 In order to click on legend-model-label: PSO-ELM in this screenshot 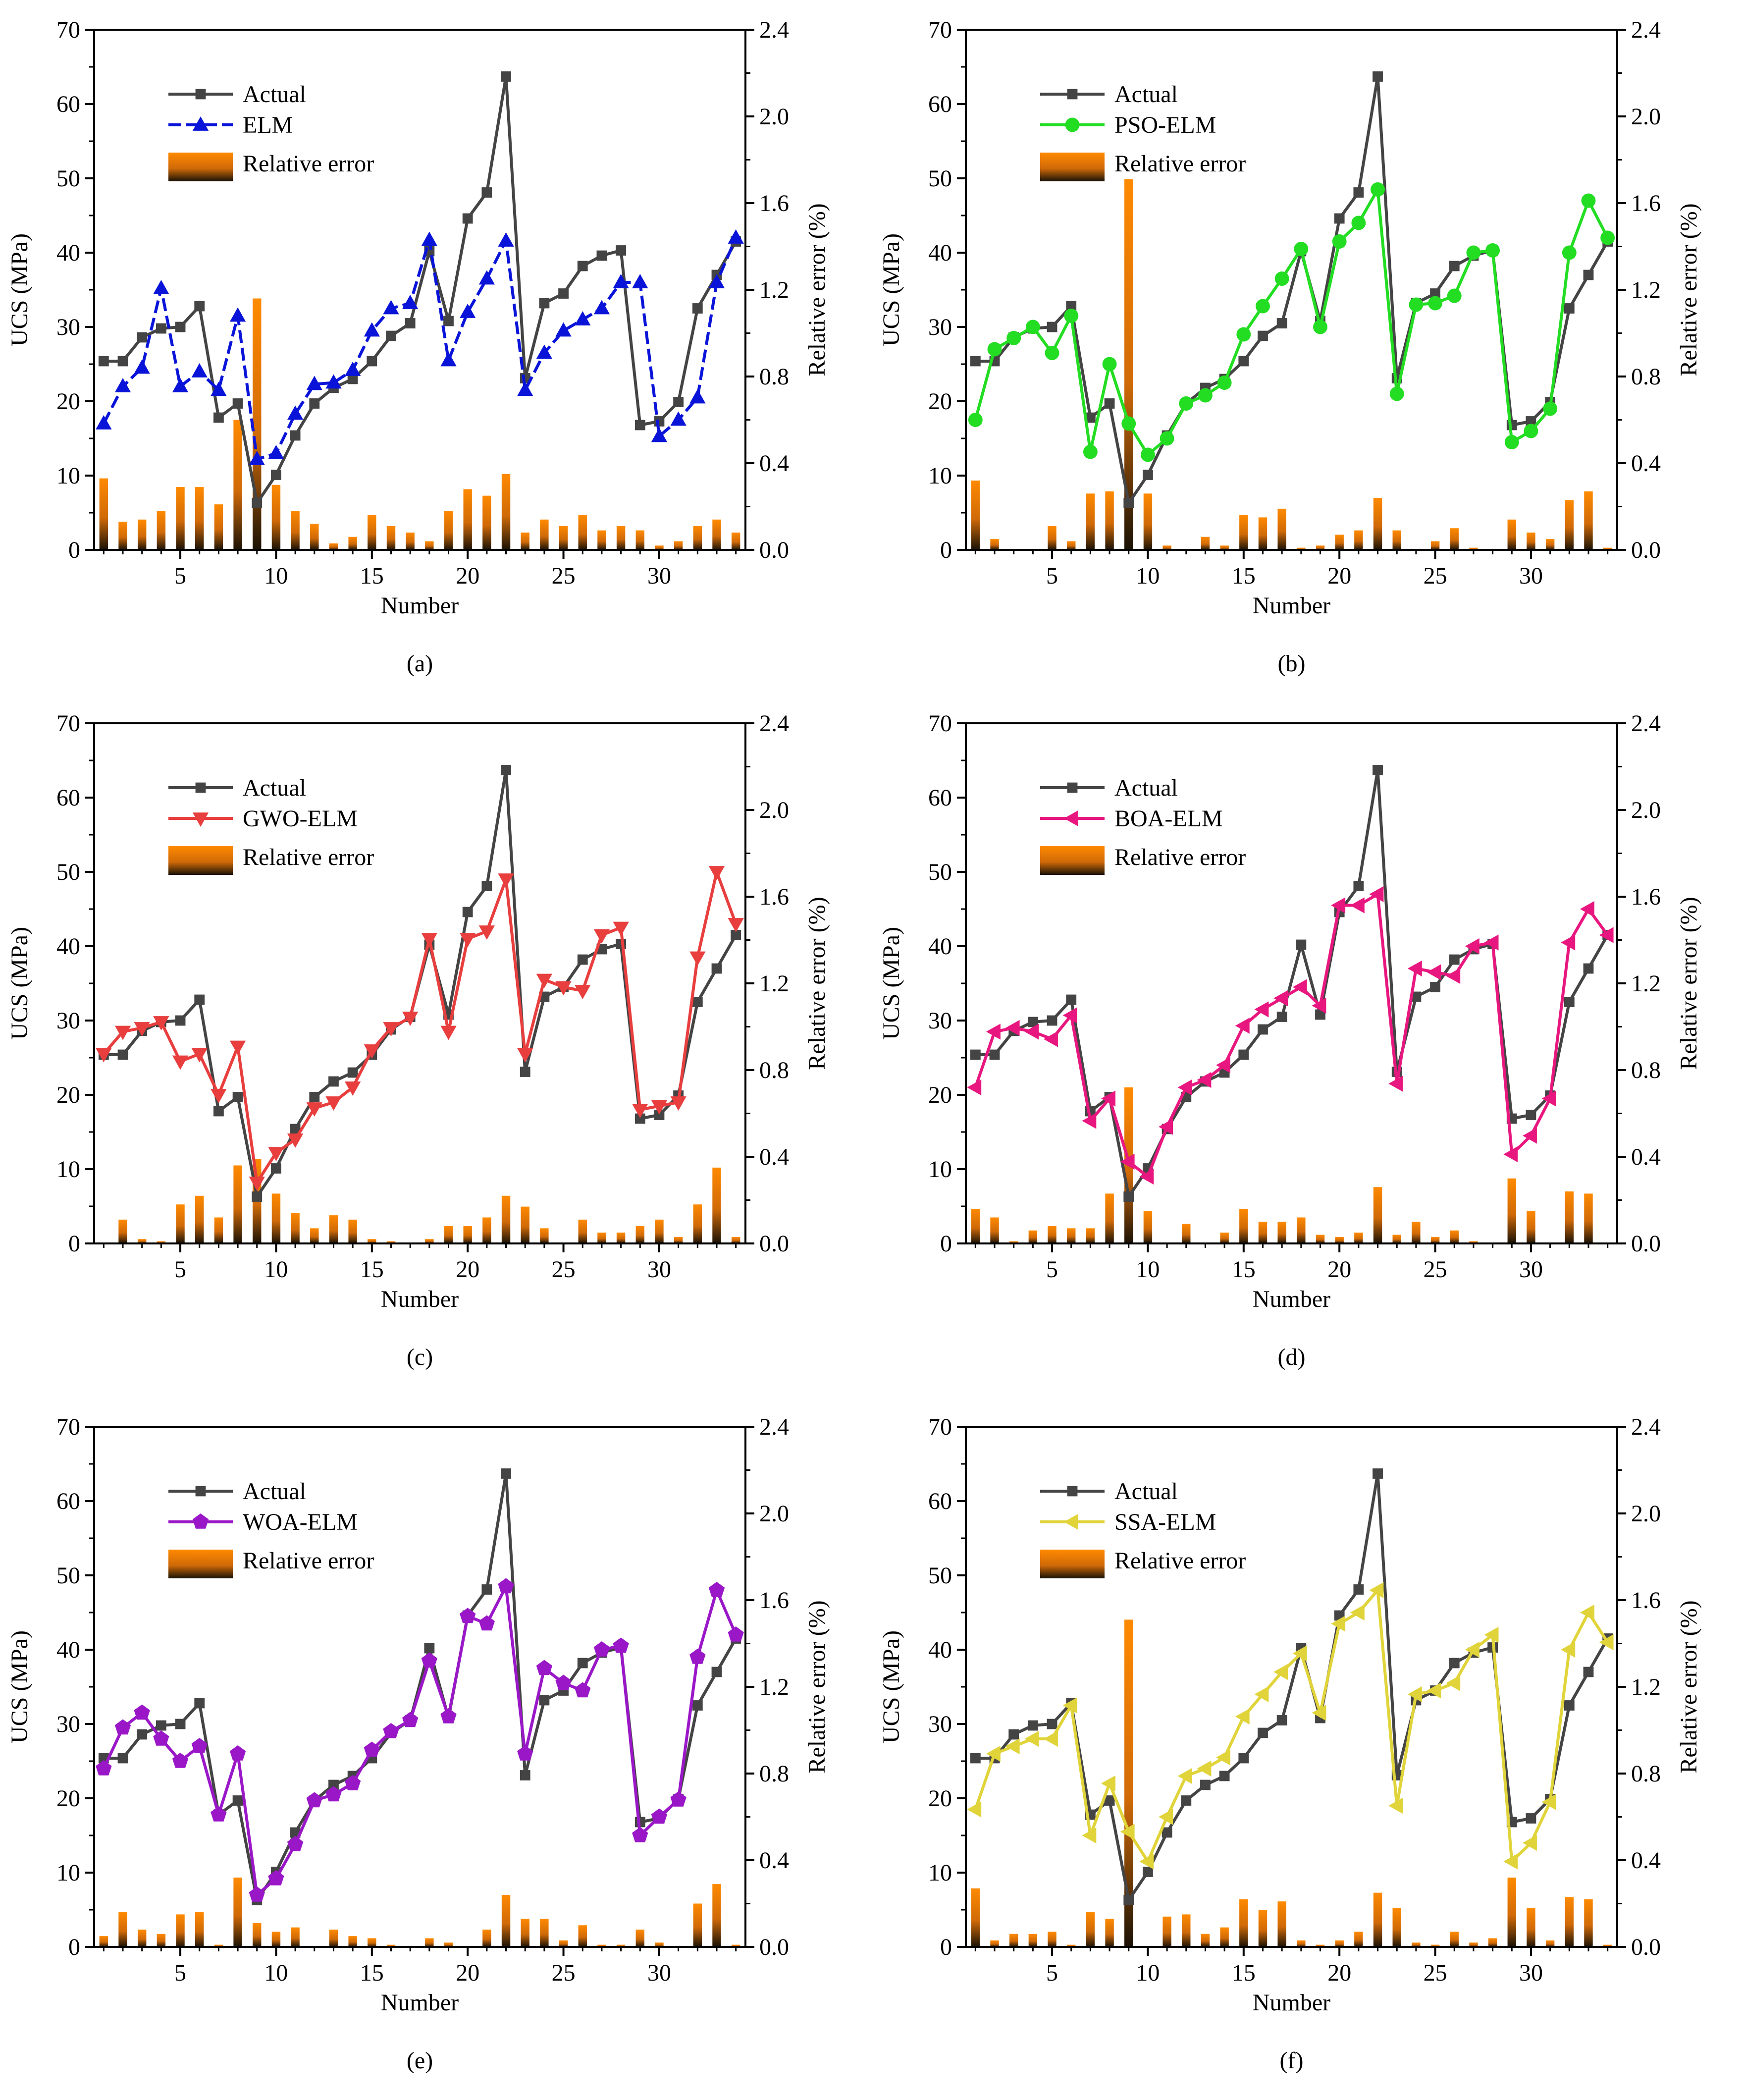, I will do `click(1165, 125)`.